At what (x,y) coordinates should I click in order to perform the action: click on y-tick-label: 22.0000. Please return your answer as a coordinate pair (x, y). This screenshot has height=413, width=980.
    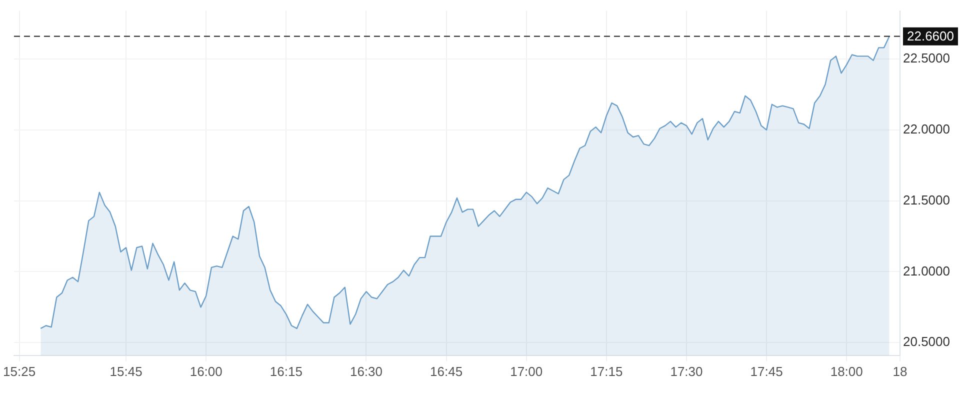
    Looking at the image, I should click on (926, 129).